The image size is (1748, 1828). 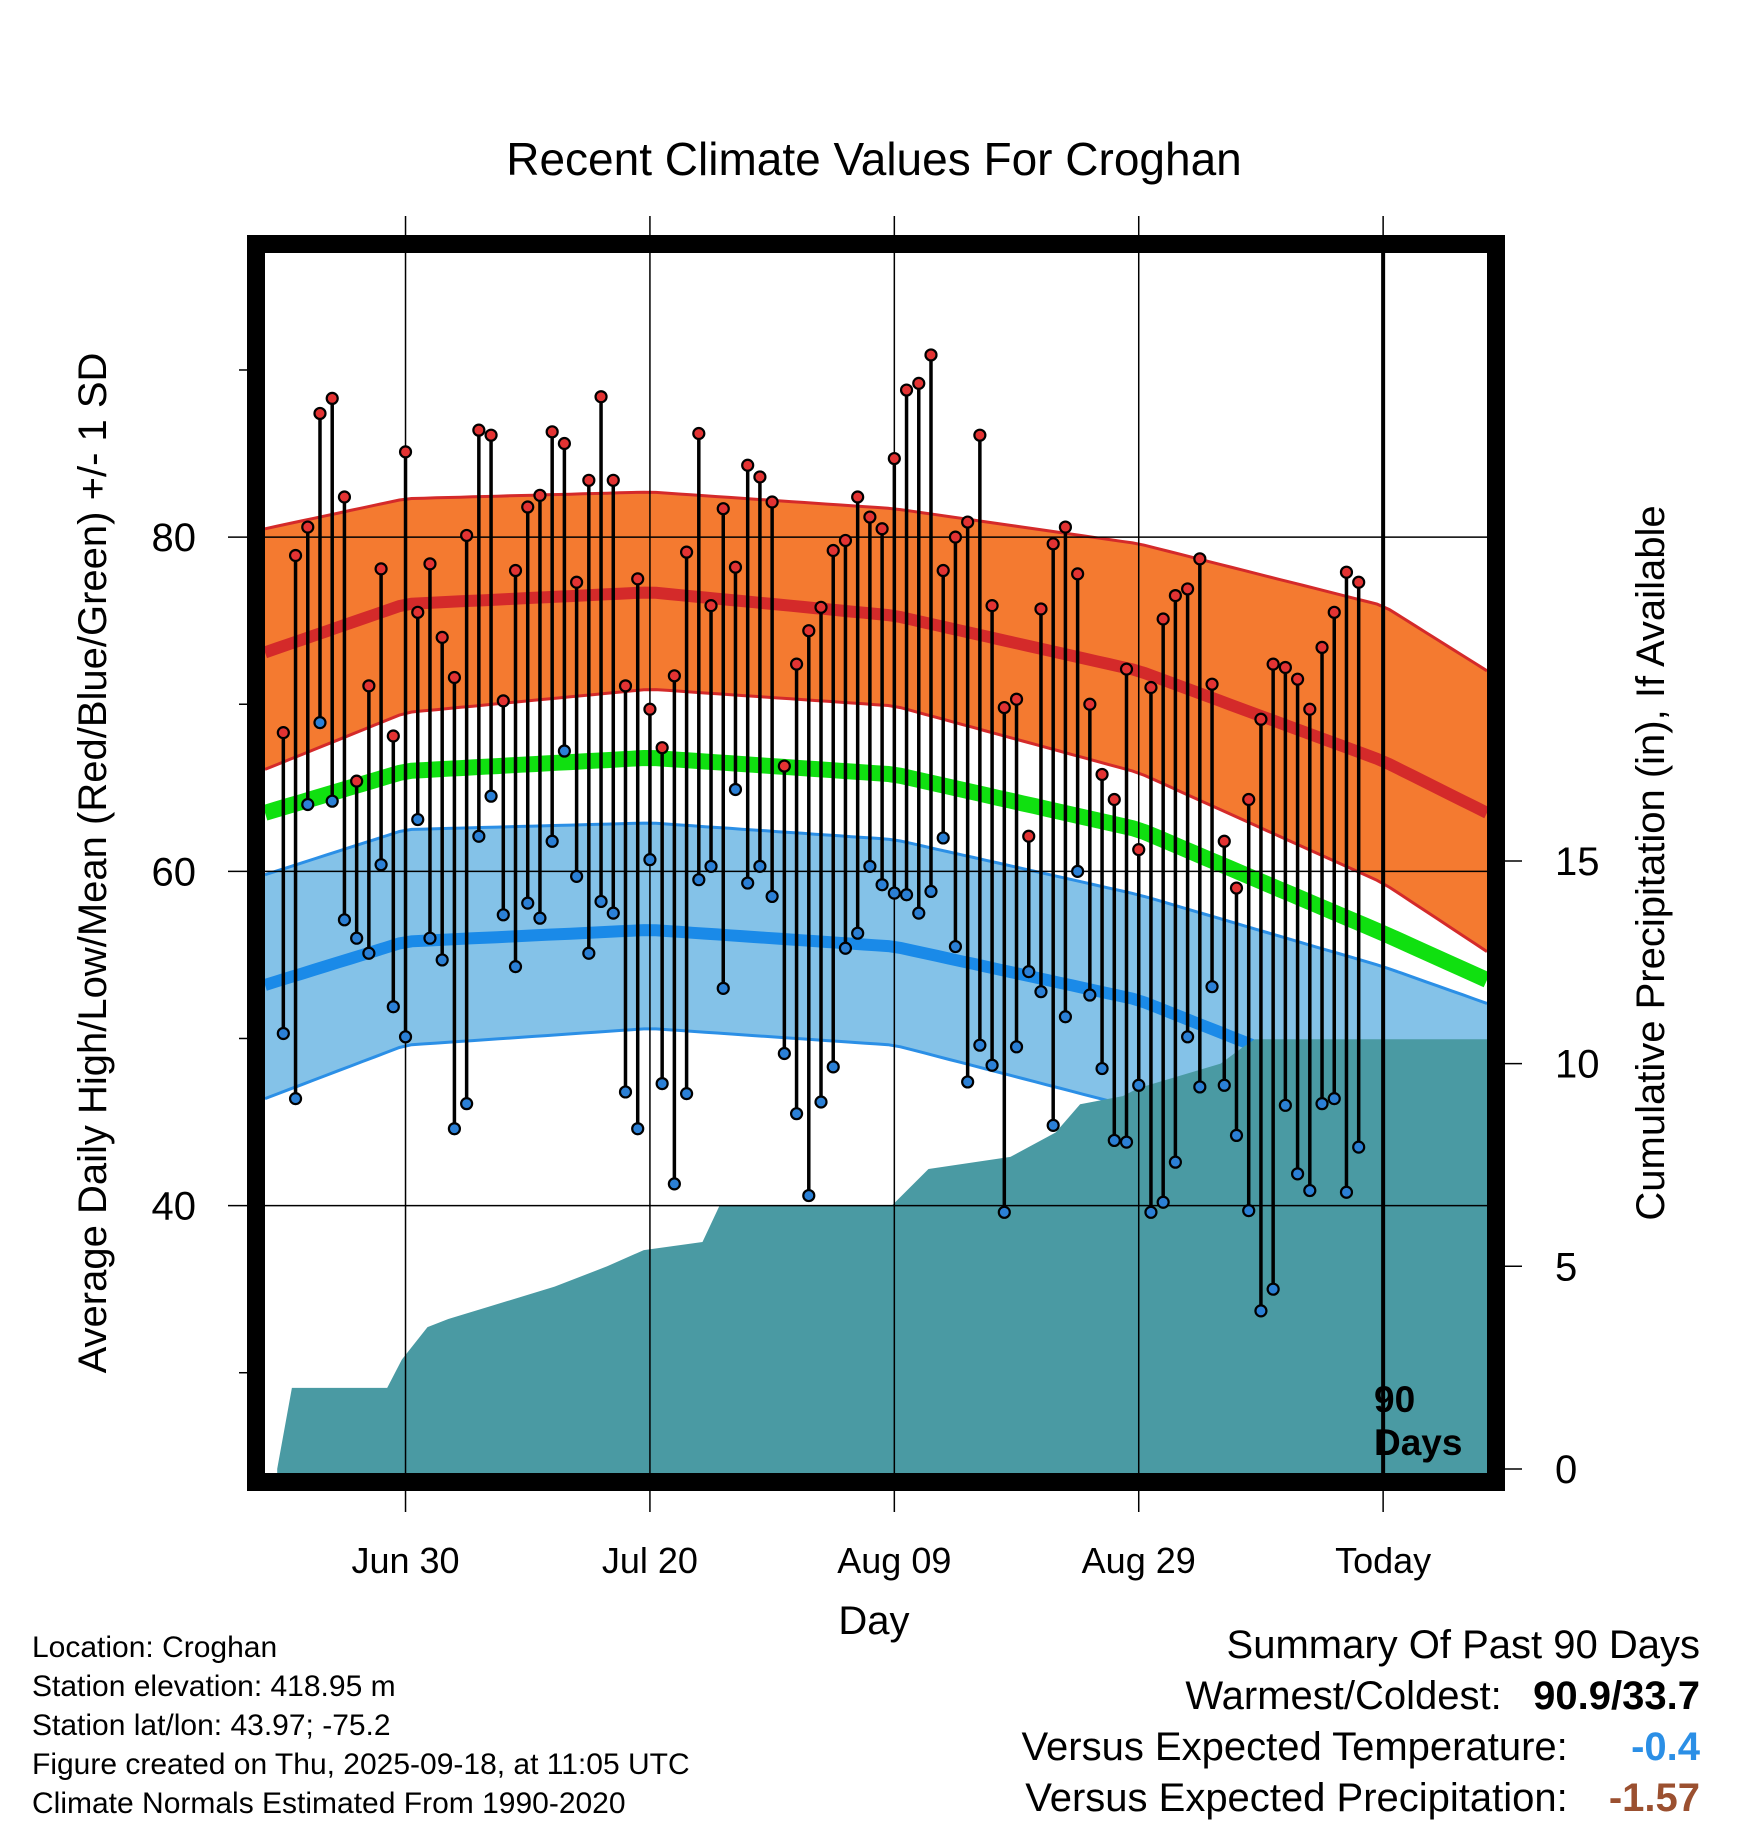 What do you see at coordinates (876, 702) in the screenshot?
I see `high-normal-line` at bounding box center [876, 702].